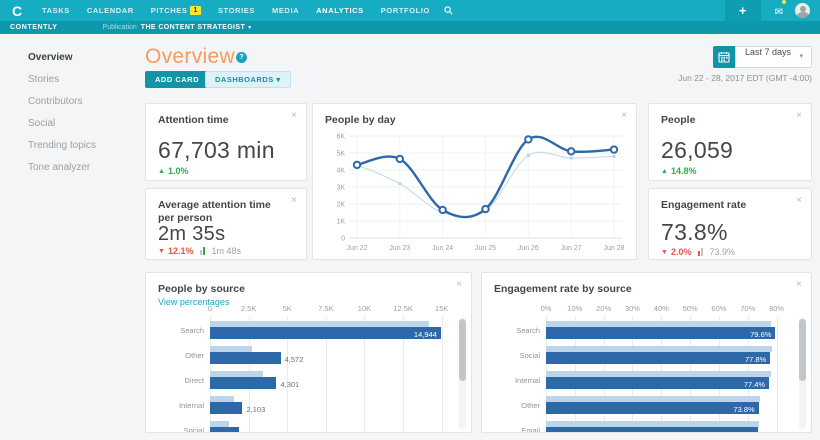 The image size is (820, 440). I want to click on bar-value-label: 4,301, so click(290, 384).